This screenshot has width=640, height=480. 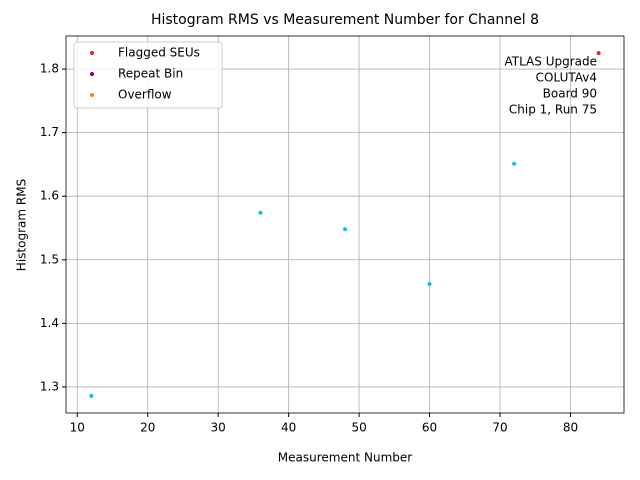 I want to click on y-axis-label: Histogram RMS, so click(x=22, y=225).